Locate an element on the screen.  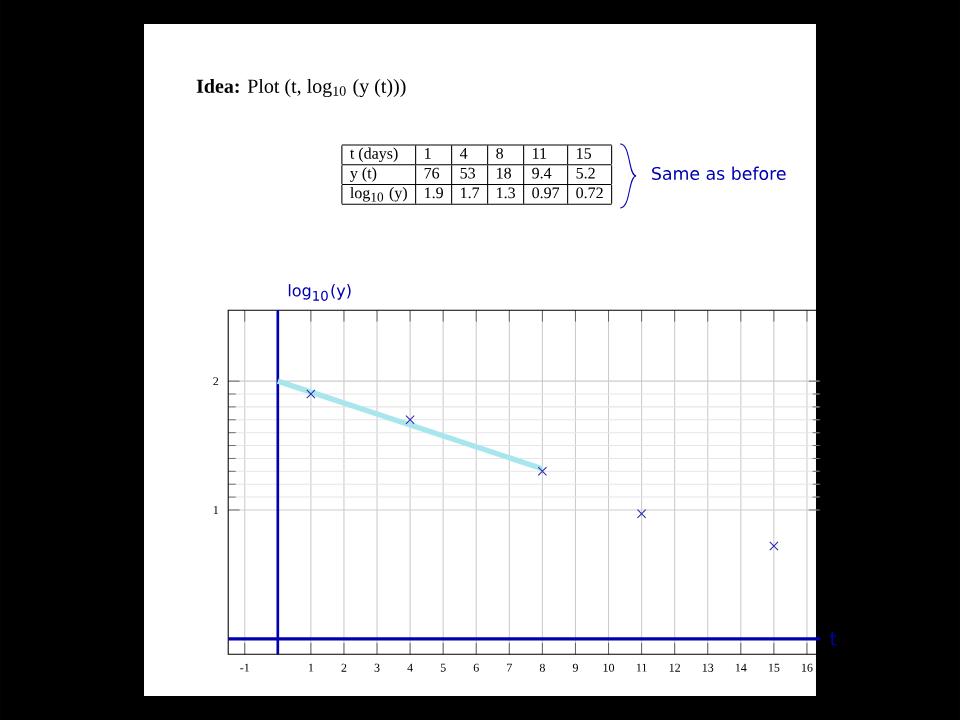
x-axis-title: t is located at coordinates (833, 639).